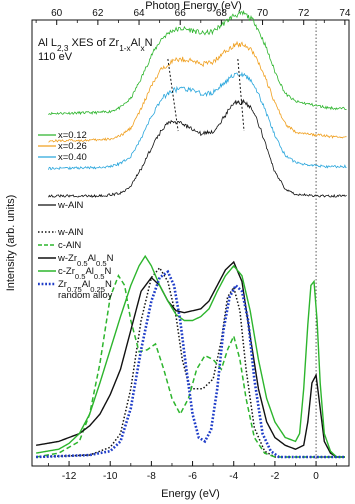 Image resolution: width=355 pixels, height=504 pixels. I want to click on legend-random-alloy-label: random alloy, so click(85, 295).